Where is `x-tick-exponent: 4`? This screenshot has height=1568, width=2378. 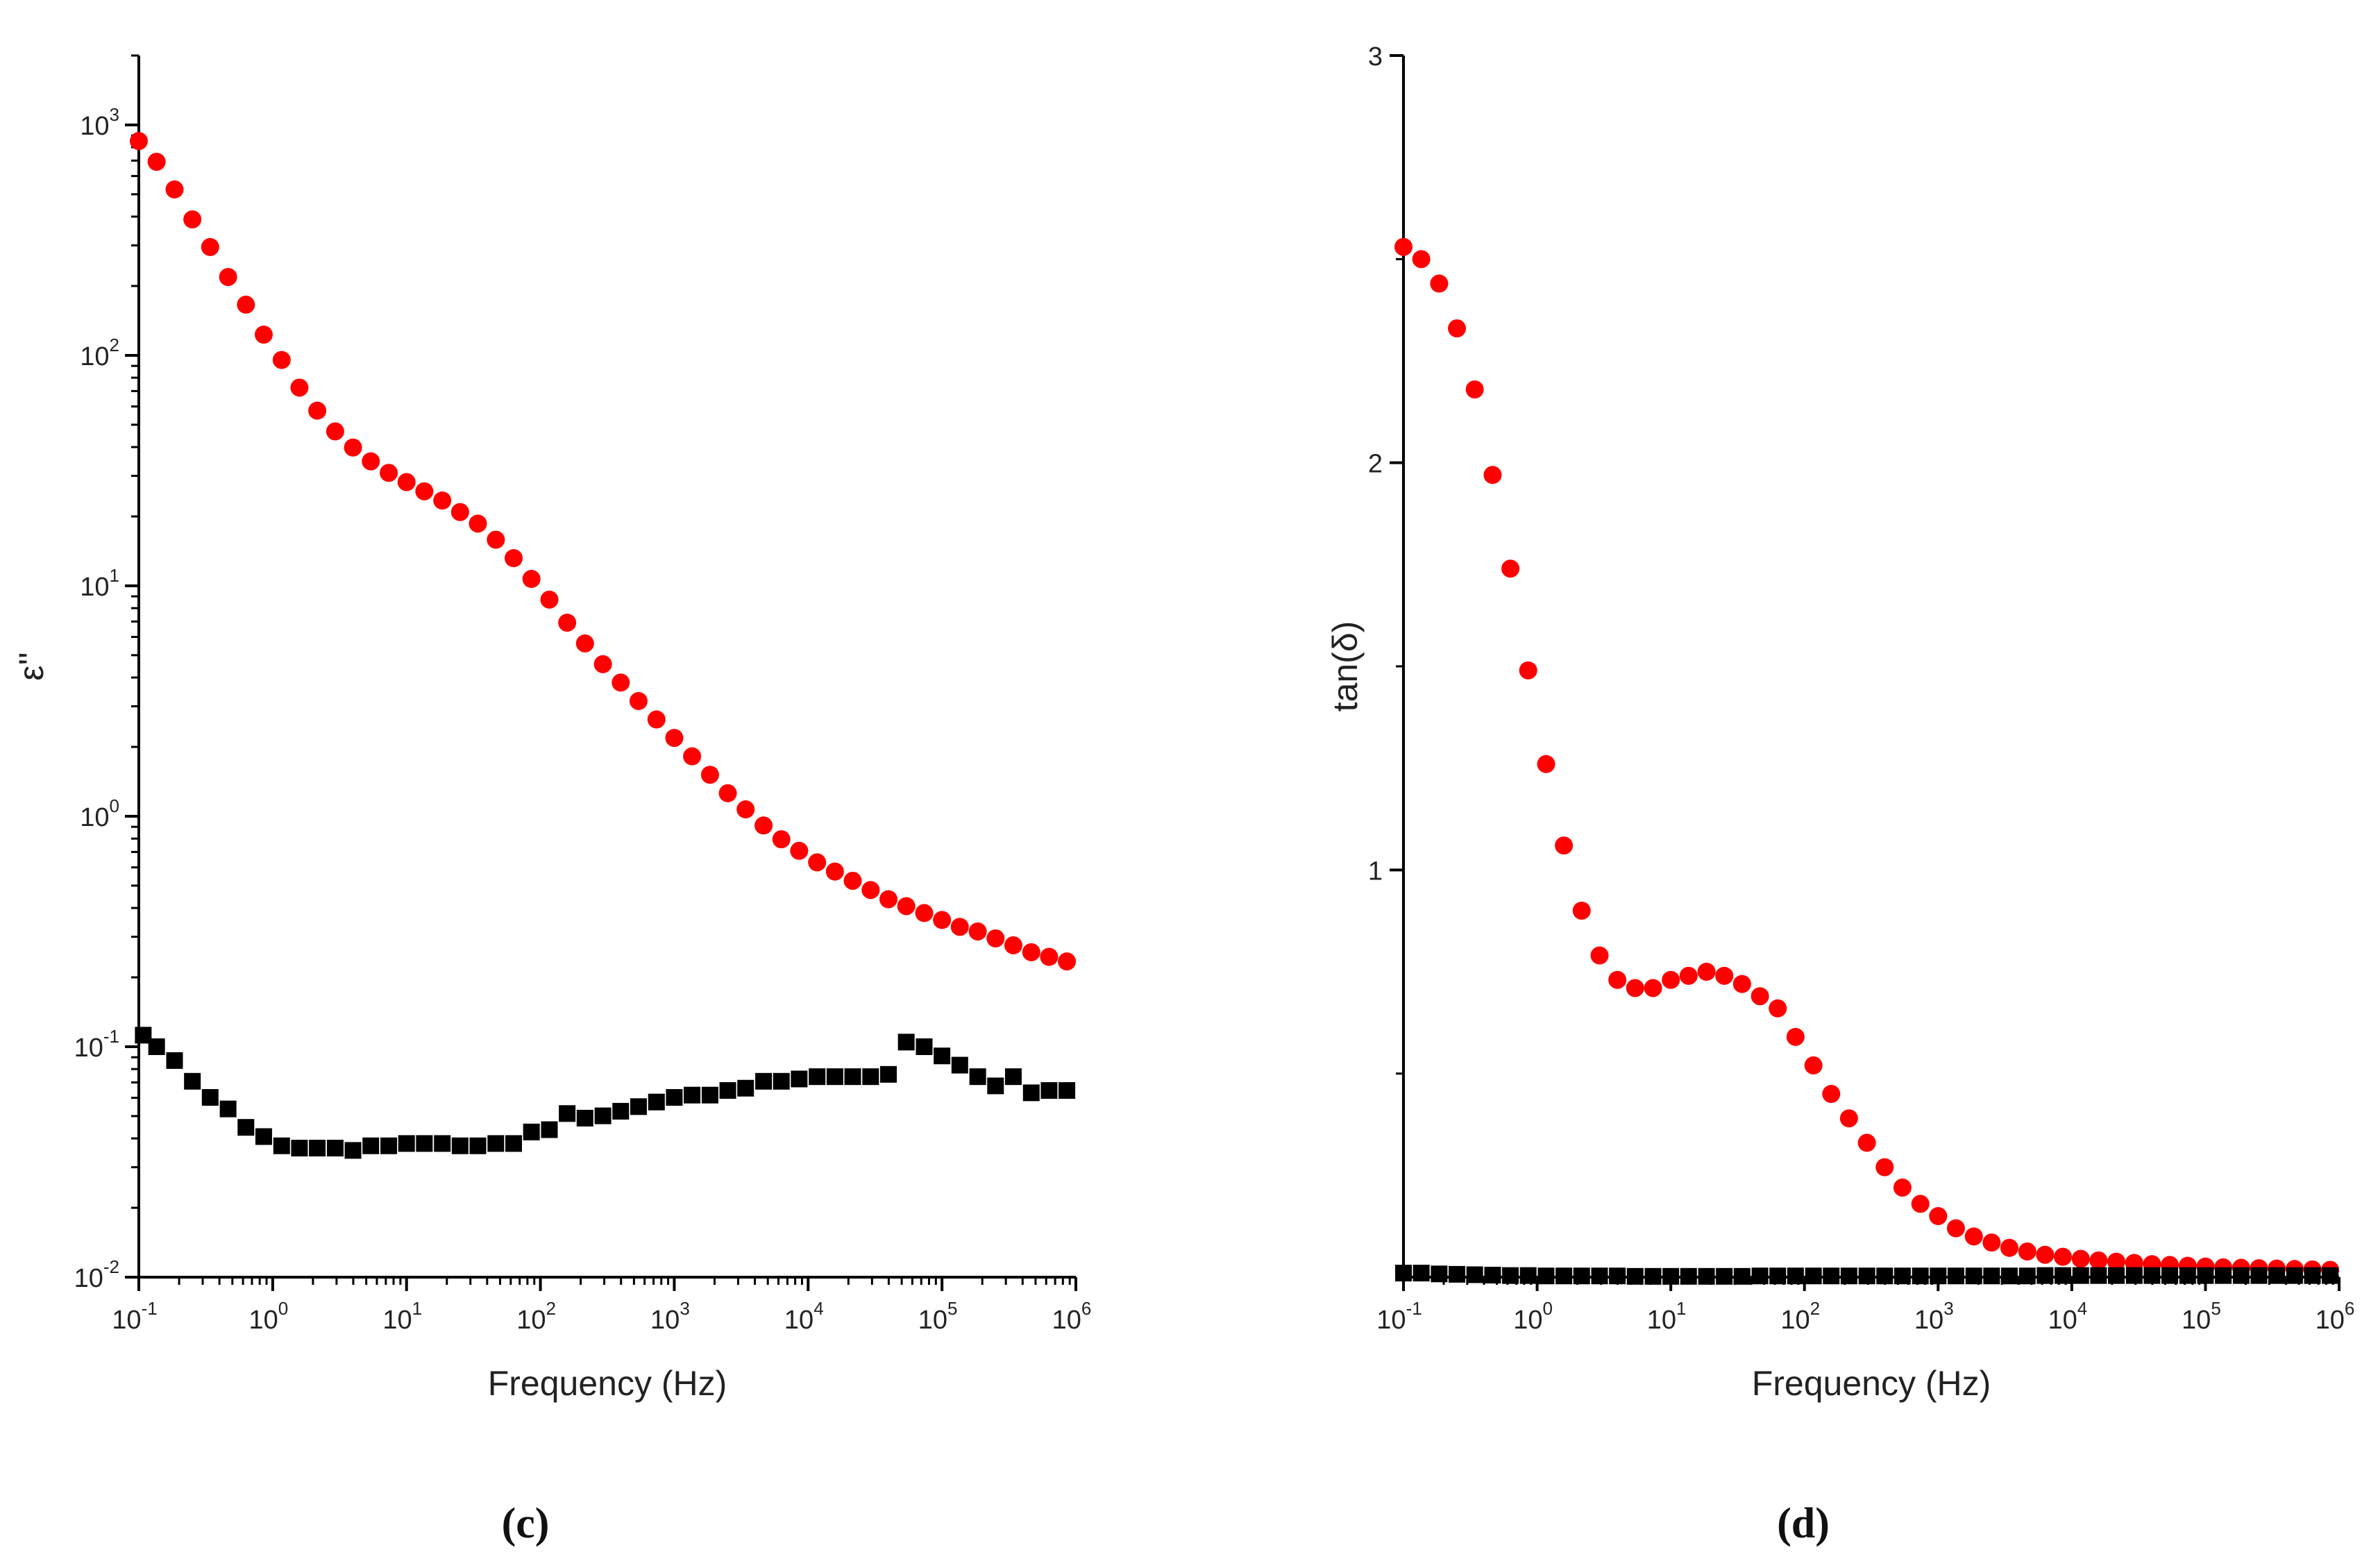 x-tick-exponent: 4 is located at coordinates (818, 1308).